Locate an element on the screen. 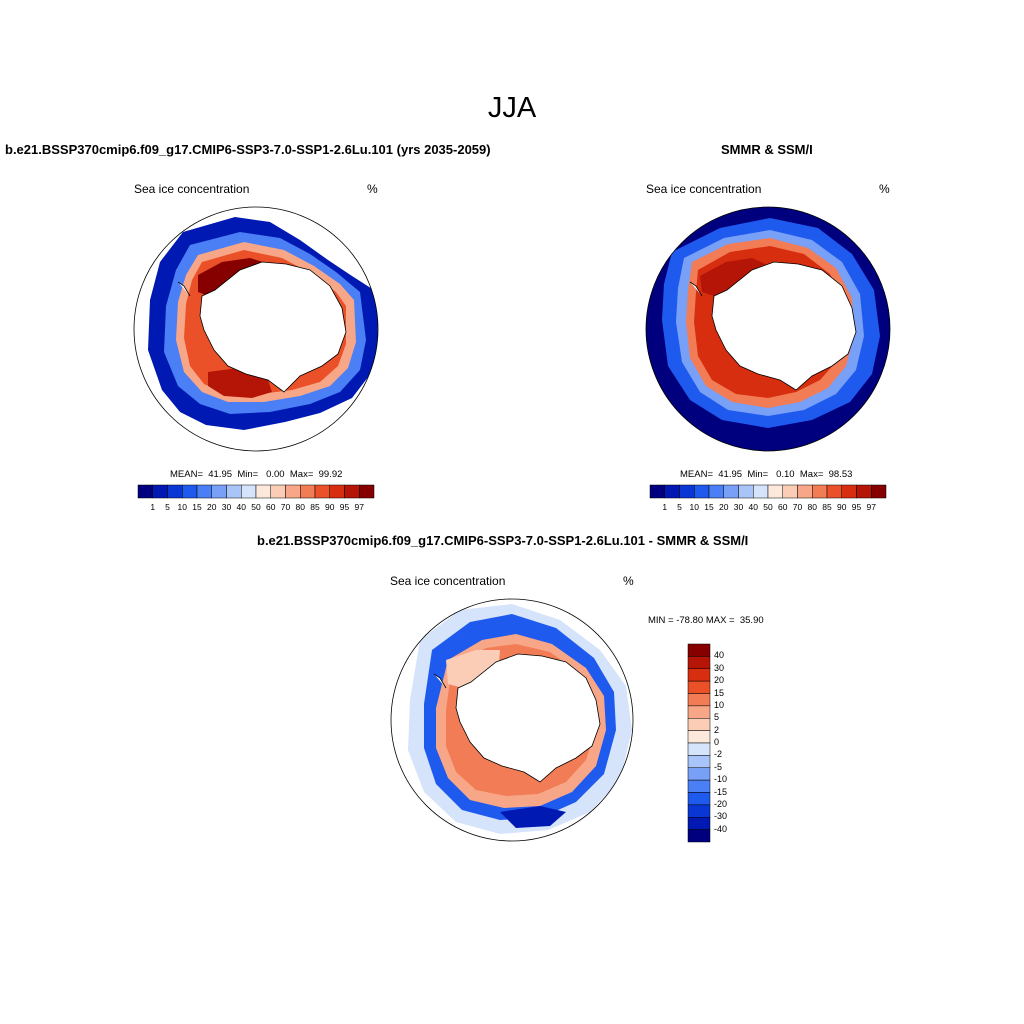  colorbar-diff-tick-label: 10 is located at coordinates (719, 704).